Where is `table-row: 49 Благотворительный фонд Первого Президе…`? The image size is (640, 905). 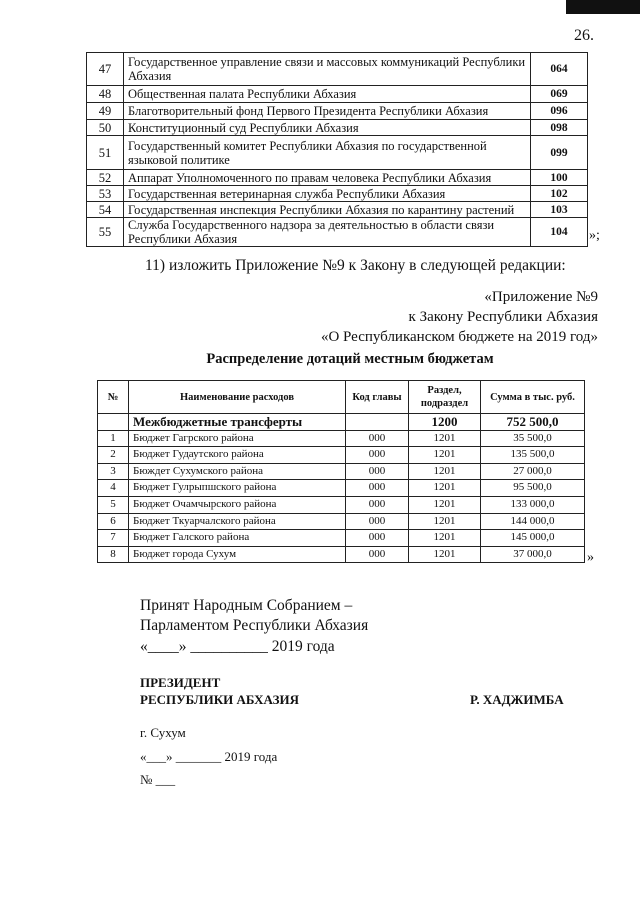 table-row: 49 Благотворительный фонд Первого Президе… is located at coordinates (337, 111).